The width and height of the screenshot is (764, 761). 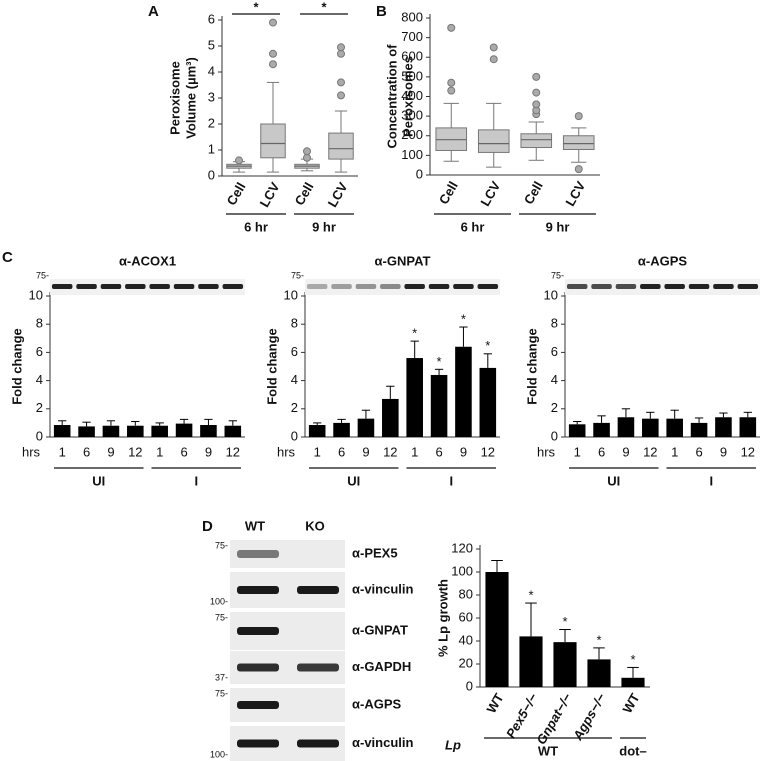 I want to click on blot-row-label: α-vinculin, so click(x=382, y=742).